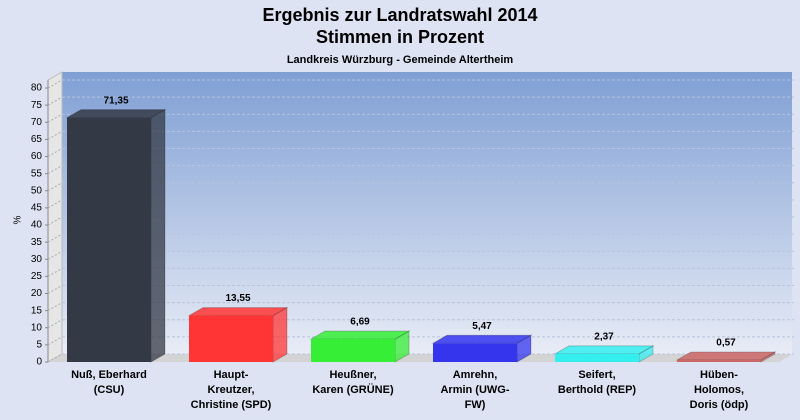  I want to click on y-tick-label: 25, so click(37, 276).